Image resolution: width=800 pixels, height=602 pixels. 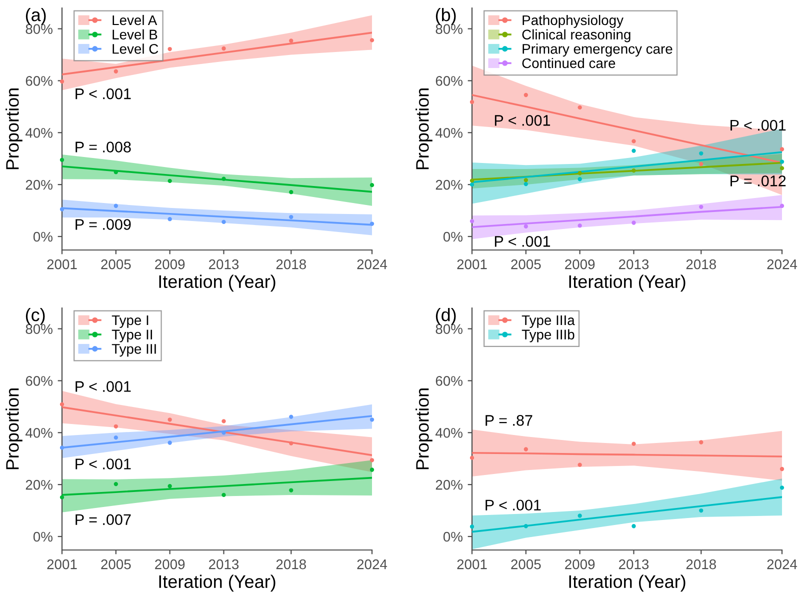 I want to click on chart-title: (a), so click(x=36, y=16).